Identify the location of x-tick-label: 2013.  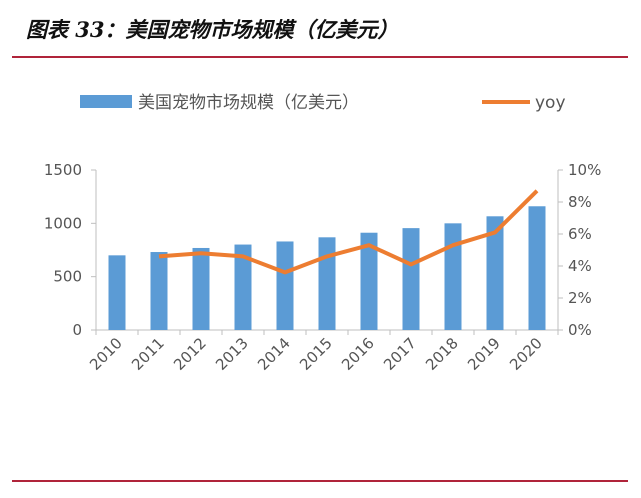
(232, 354).